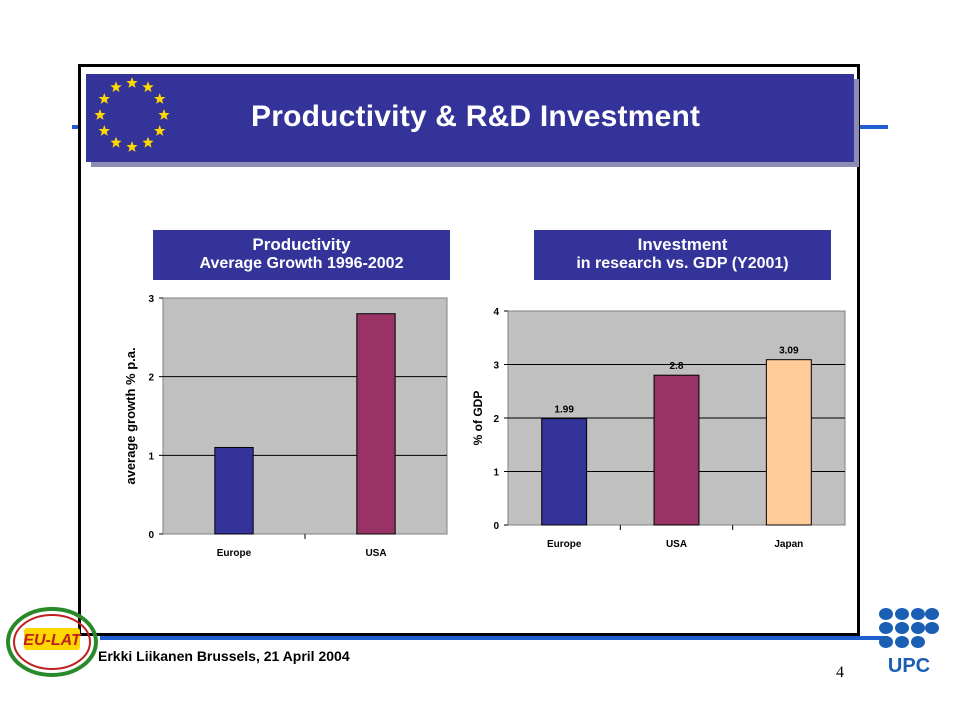 This screenshot has width=960, height=720. I want to click on chart2-header: Investment in research vs. GDP (Y2001), so click(682, 255).